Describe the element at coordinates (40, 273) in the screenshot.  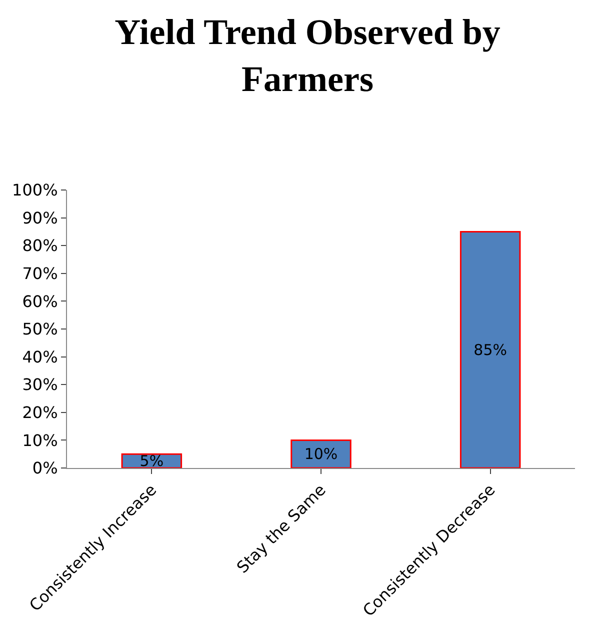
I see `y-tick-label: 70%` at that location.